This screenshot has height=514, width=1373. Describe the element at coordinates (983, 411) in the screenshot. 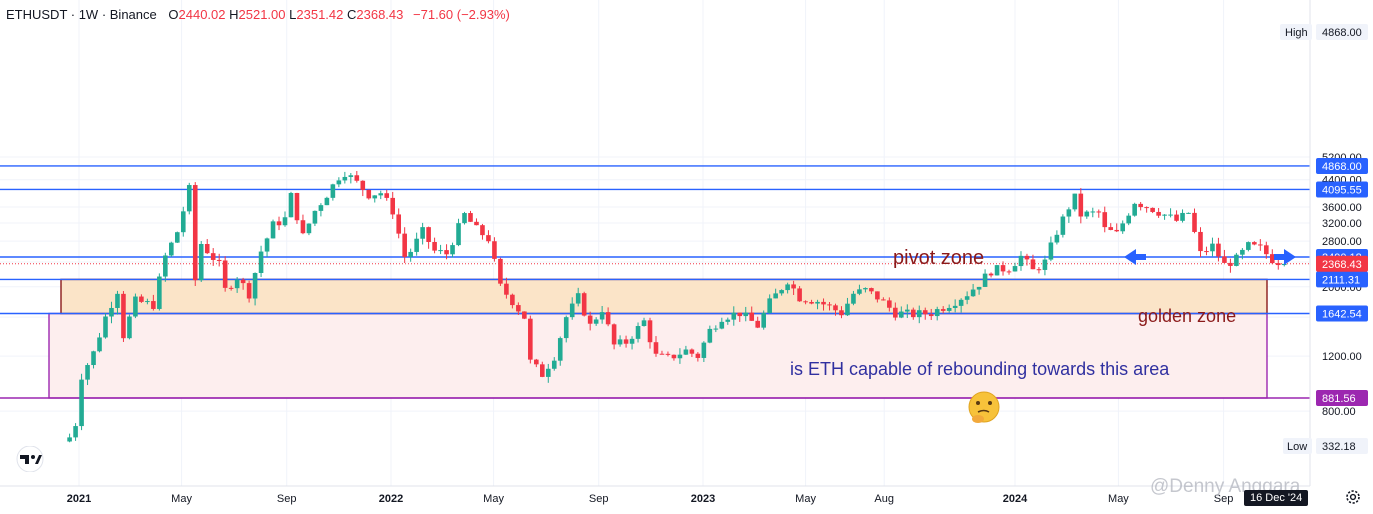

I see `emoji-mouth` at that location.